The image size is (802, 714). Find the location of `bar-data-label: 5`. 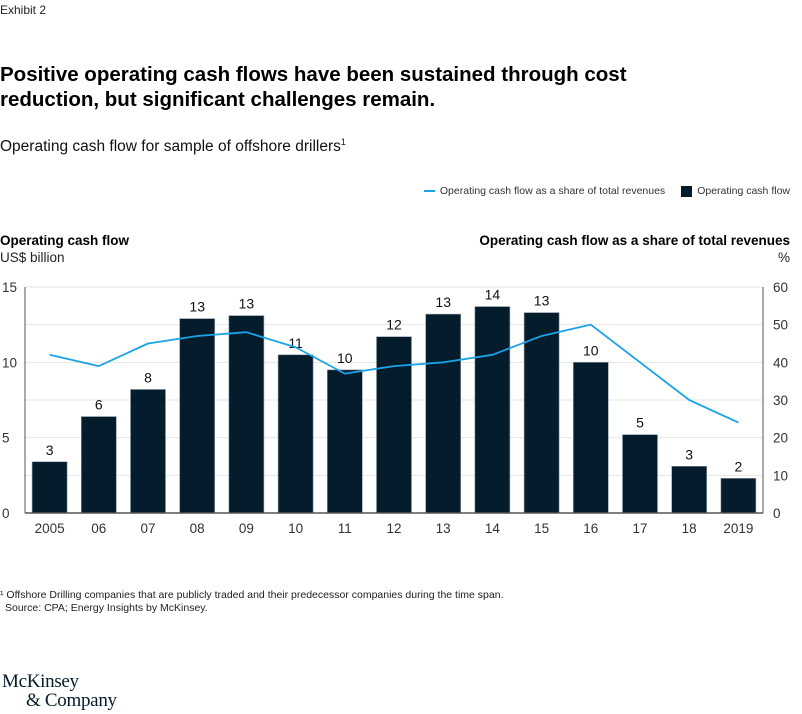

bar-data-label: 5 is located at coordinates (640, 423).